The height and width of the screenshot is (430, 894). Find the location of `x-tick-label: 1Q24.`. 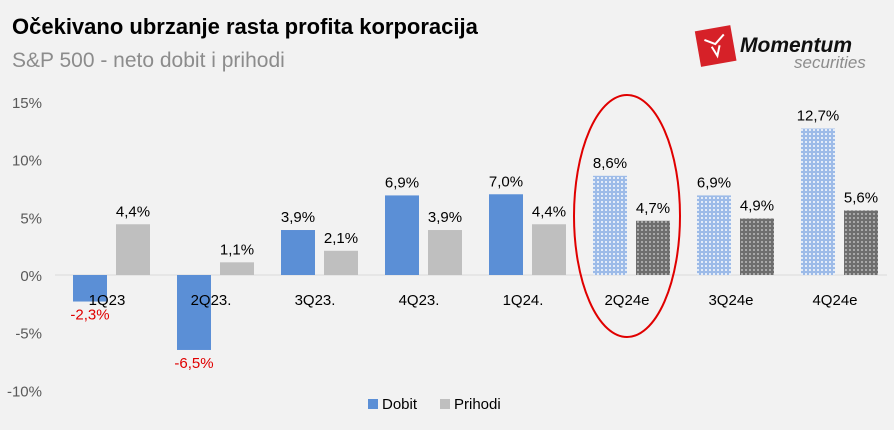

x-tick-label: 1Q24. is located at coordinates (523, 300).